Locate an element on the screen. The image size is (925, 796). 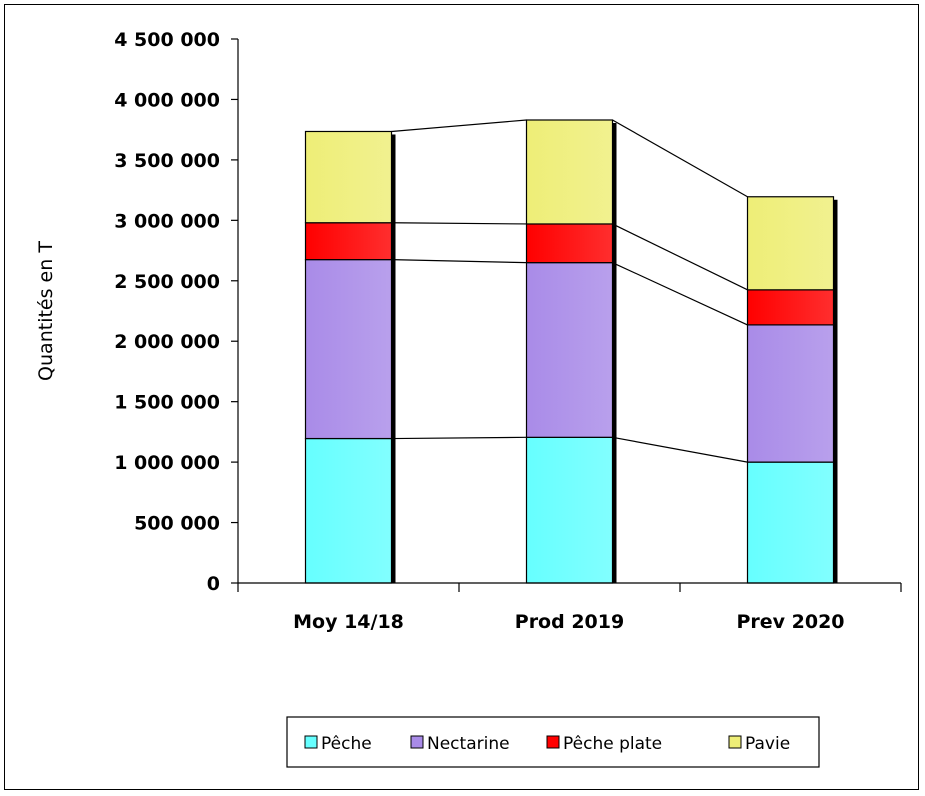
legend-swatch-nectarine is located at coordinates (417, 742).